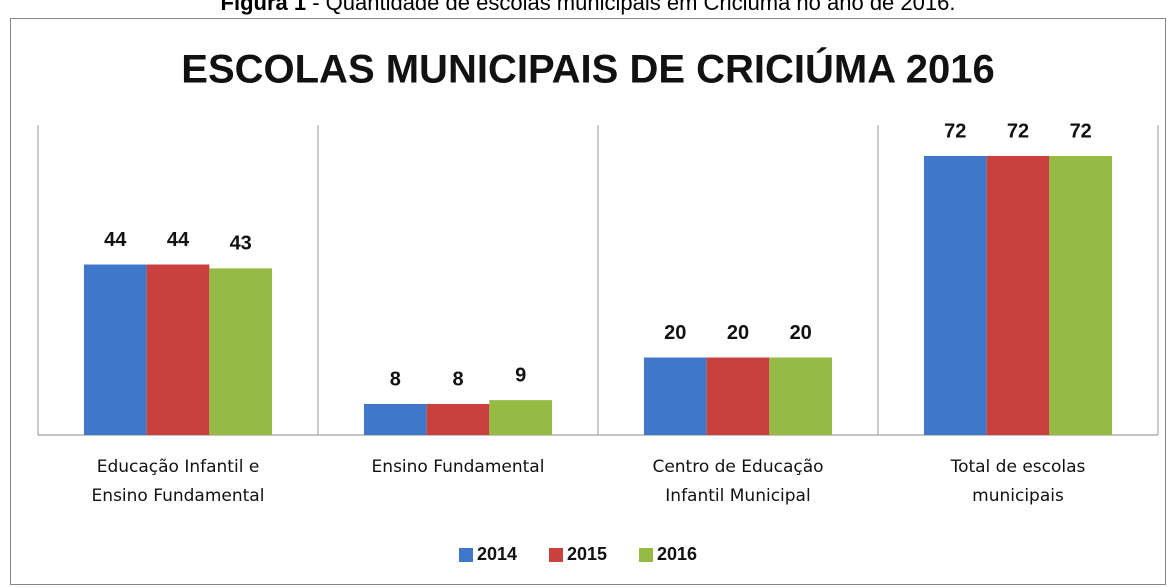 The image size is (1176, 587). Describe the element at coordinates (241, 244) in the screenshot. I see `data-label: 43` at that location.